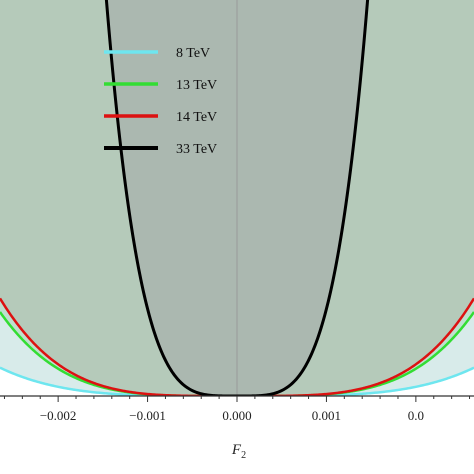 This screenshot has height=474, width=474. I want to click on x-axis-title-subscript: 2, so click(243, 455).